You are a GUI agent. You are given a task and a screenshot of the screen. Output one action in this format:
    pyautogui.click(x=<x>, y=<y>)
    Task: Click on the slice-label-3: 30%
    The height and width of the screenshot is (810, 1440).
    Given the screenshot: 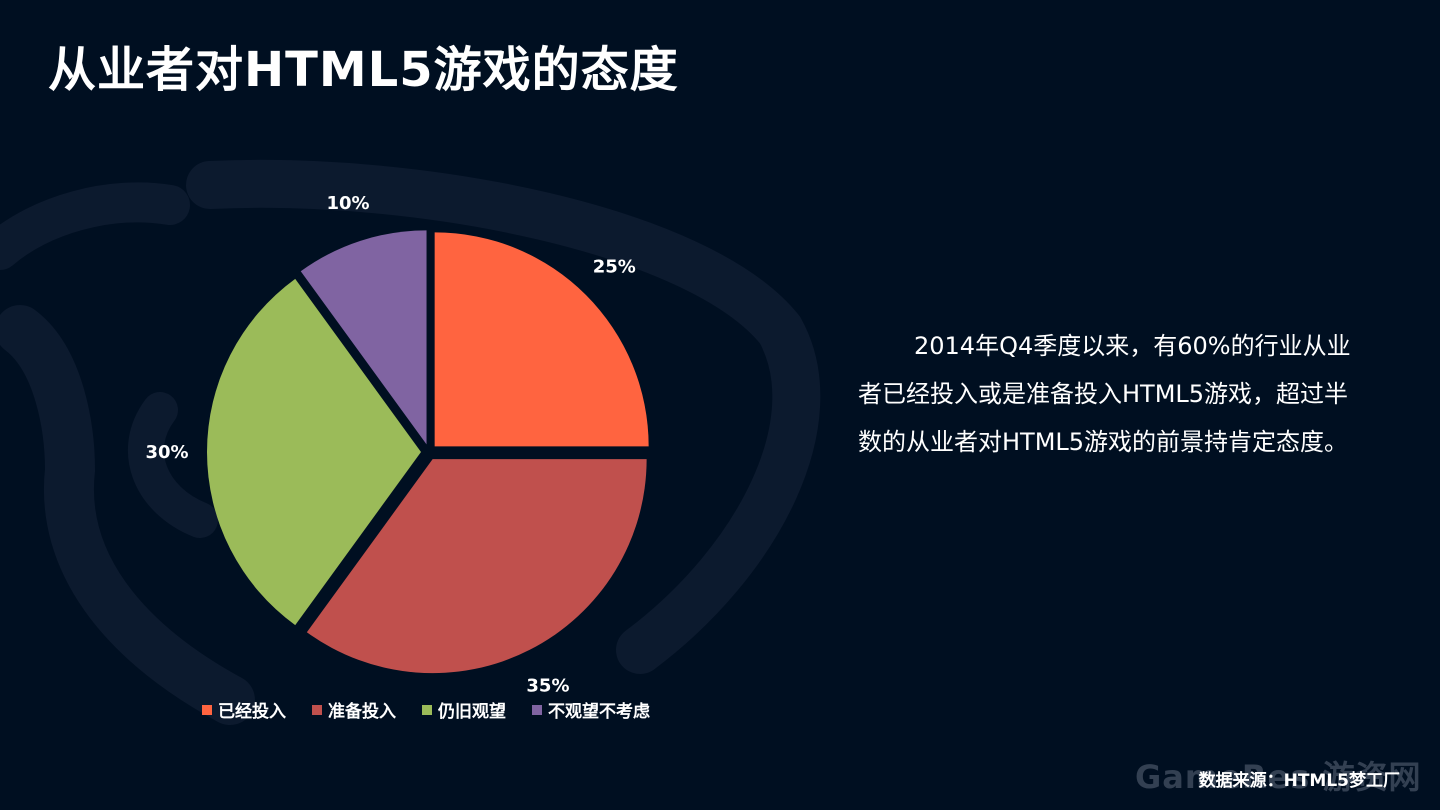 What is the action you would take?
    pyautogui.click(x=166, y=452)
    